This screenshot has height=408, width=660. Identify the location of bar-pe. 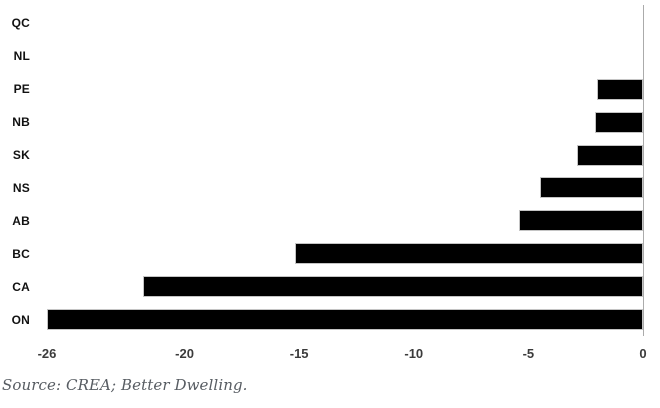
(620, 89).